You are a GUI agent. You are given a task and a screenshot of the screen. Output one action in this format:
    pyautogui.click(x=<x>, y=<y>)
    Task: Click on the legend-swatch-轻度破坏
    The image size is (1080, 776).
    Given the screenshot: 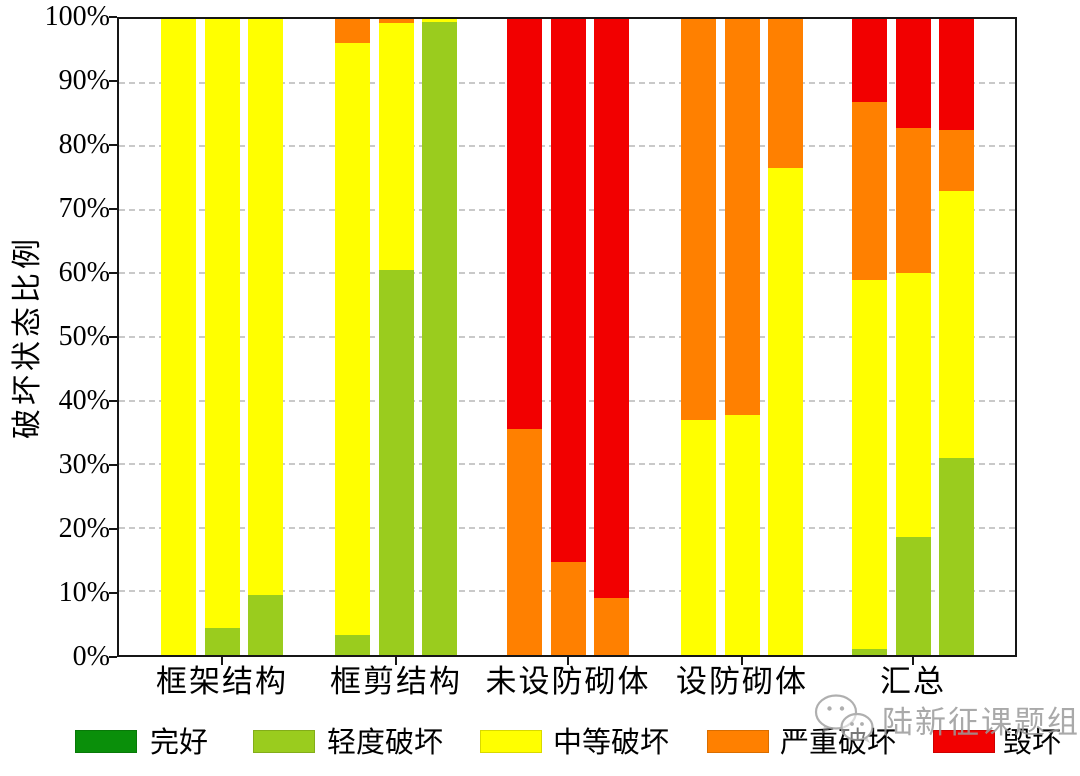 What is the action you would take?
    pyautogui.click(x=284, y=741)
    